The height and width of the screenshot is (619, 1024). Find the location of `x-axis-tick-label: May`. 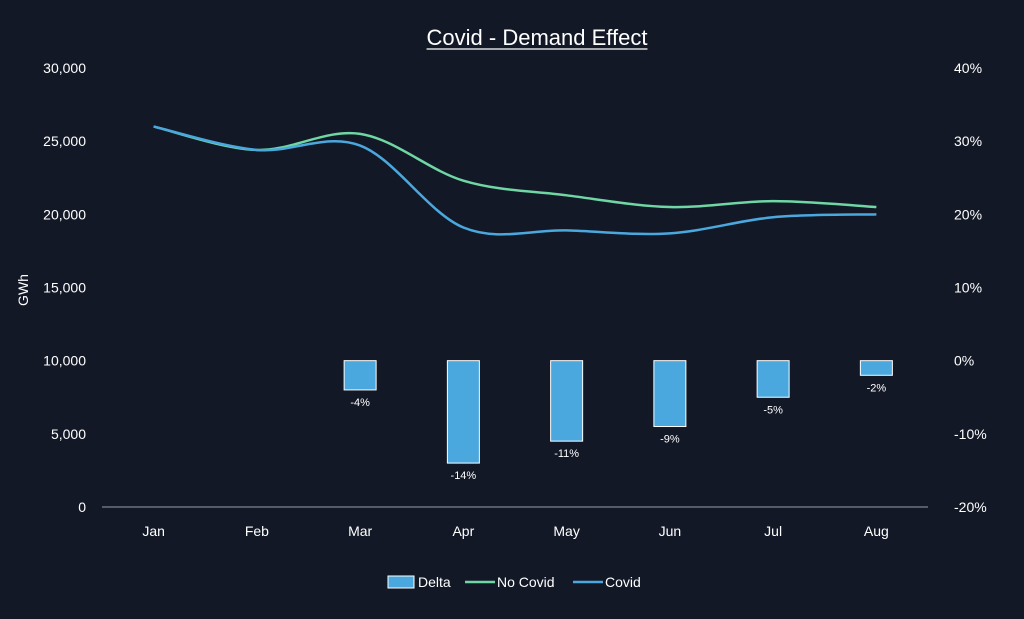

x-axis-tick-label: May is located at coordinates (566, 531).